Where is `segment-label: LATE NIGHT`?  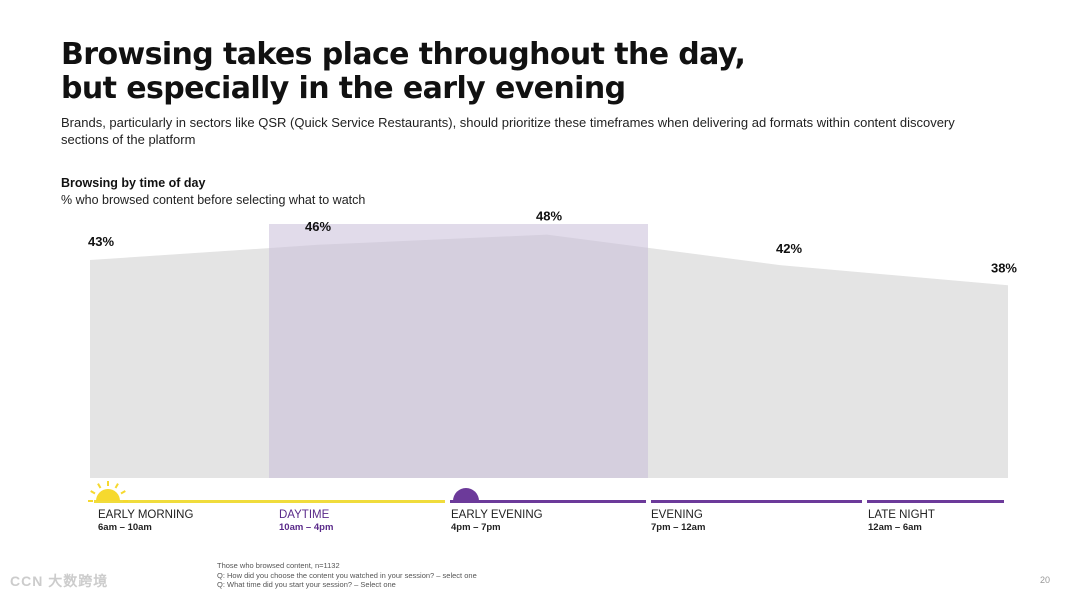 segment-label: LATE NIGHT is located at coordinates (901, 515).